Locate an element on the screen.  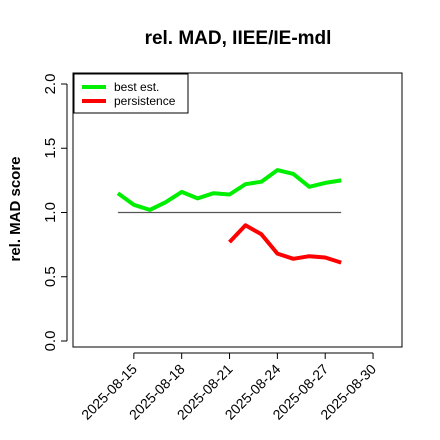
series-line-persistence is located at coordinates (285, 244).